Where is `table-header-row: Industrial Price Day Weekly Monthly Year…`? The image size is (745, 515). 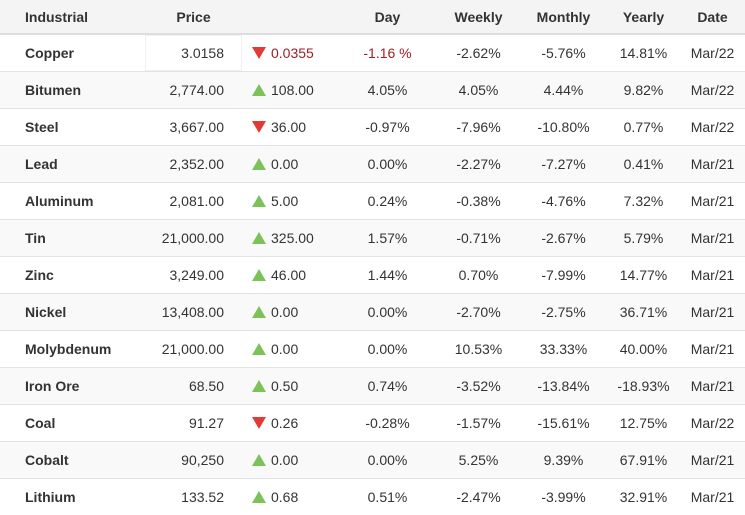 table-header-row: Industrial Price Day Weekly Monthly Year… is located at coordinates (372, 17).